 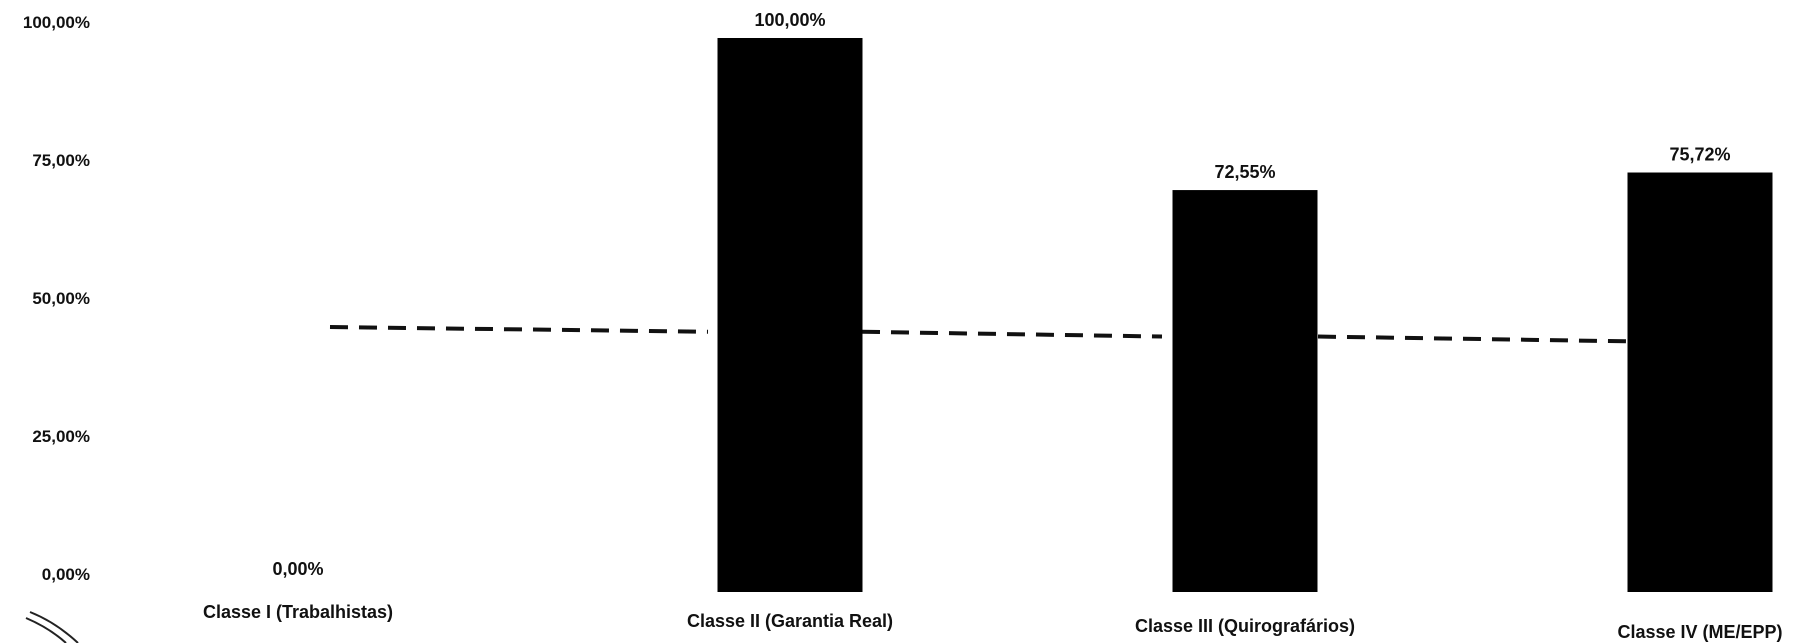 I want to click on category-label: Classe IV (ME/EPP), so click(x=1699, y=632).